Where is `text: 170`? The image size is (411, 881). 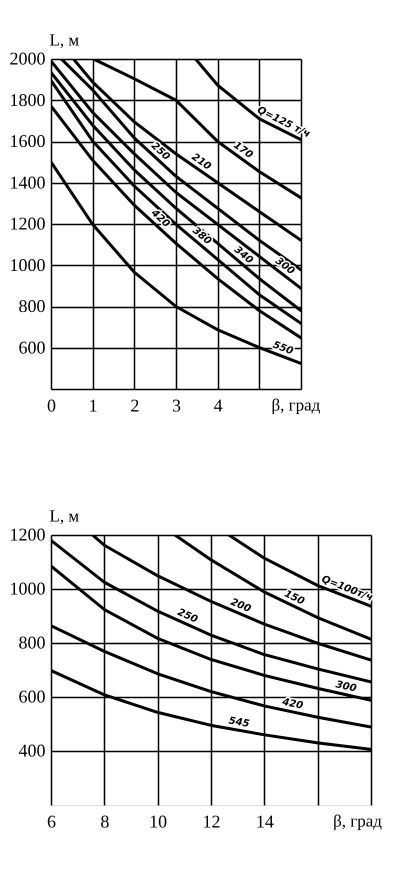
text: 170 is located at coordinates (243, 151).